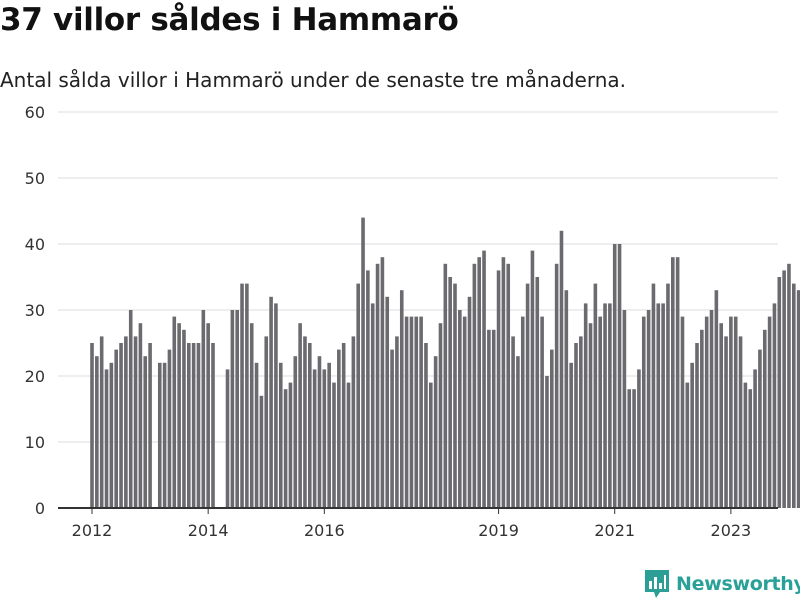 This screenshot has width=800, height=600. Describe the element at coordinates (731, 530) in the screenshot. I see `x-tick-label: 2023` at that location.